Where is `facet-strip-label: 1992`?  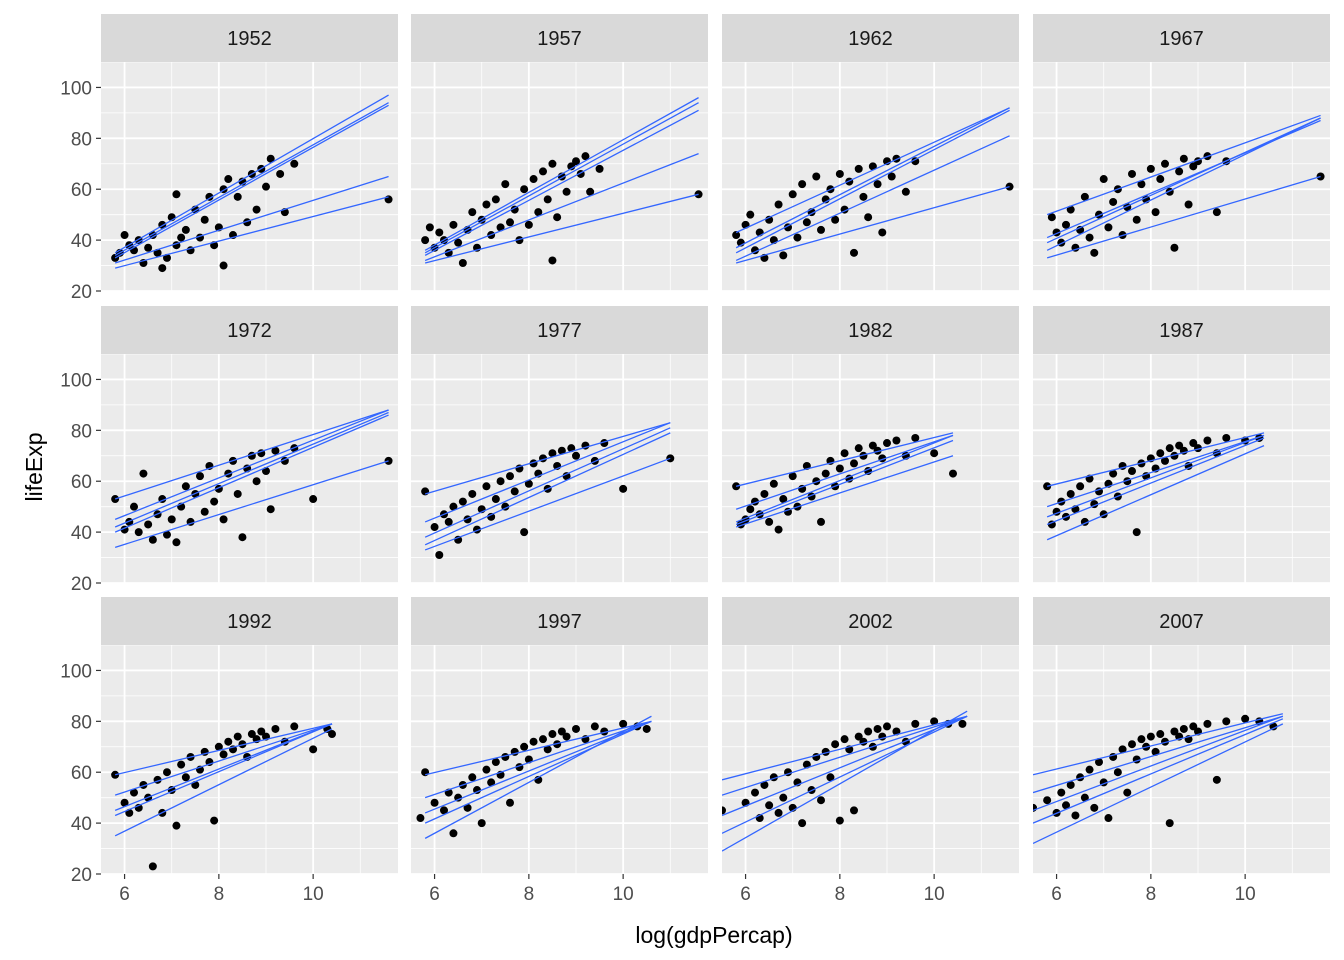 facet-strip-label: 1992 is located at coordinates (249, 622).